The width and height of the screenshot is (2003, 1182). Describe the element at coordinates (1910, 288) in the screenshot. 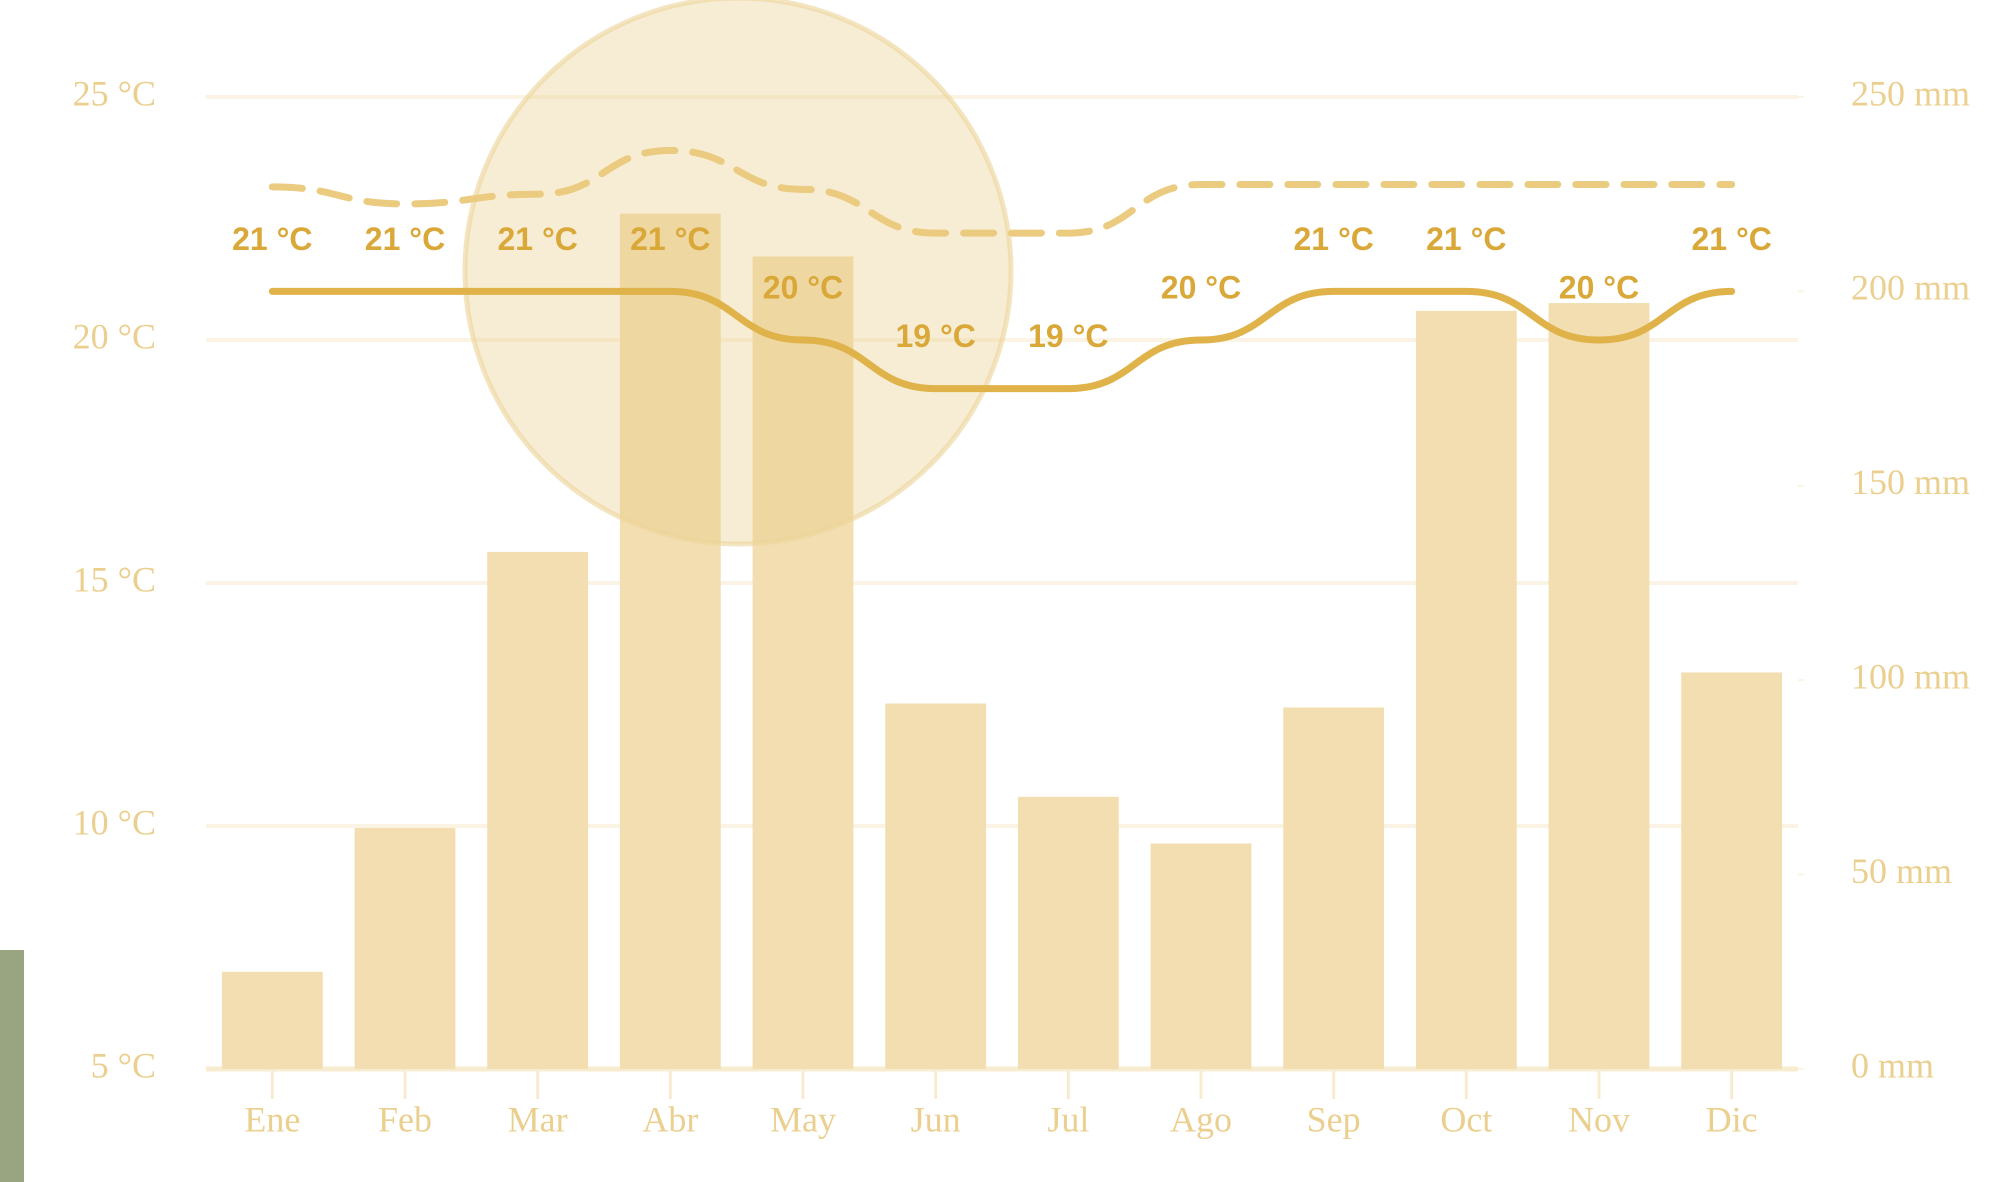

I see `y2-tick-label: 200 mm` at that location.